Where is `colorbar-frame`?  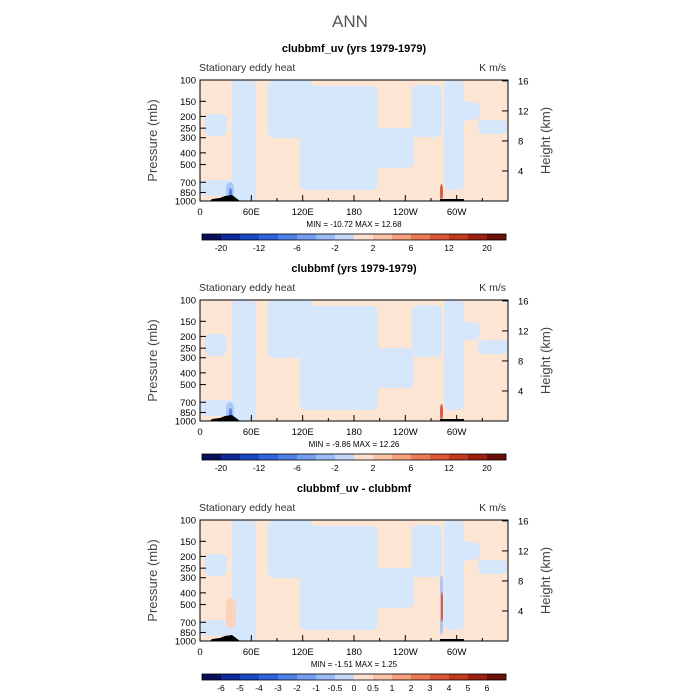 colorbar-frame is located at coordinates (354, 457).